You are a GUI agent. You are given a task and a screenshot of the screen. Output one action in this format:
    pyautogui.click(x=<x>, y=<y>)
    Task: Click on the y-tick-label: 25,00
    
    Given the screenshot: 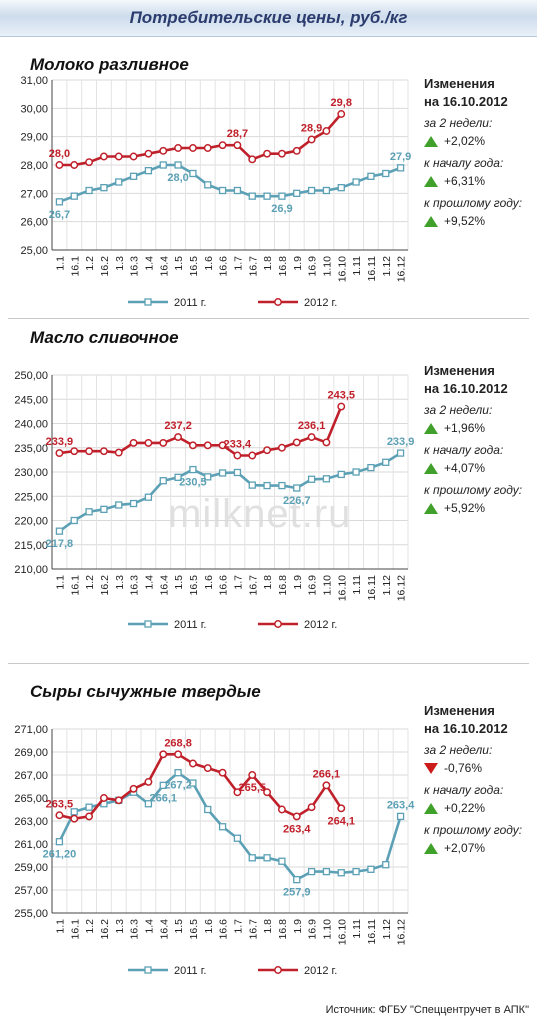 What is the action you would take?
    pyautogui.click(x=34, y=251)
    